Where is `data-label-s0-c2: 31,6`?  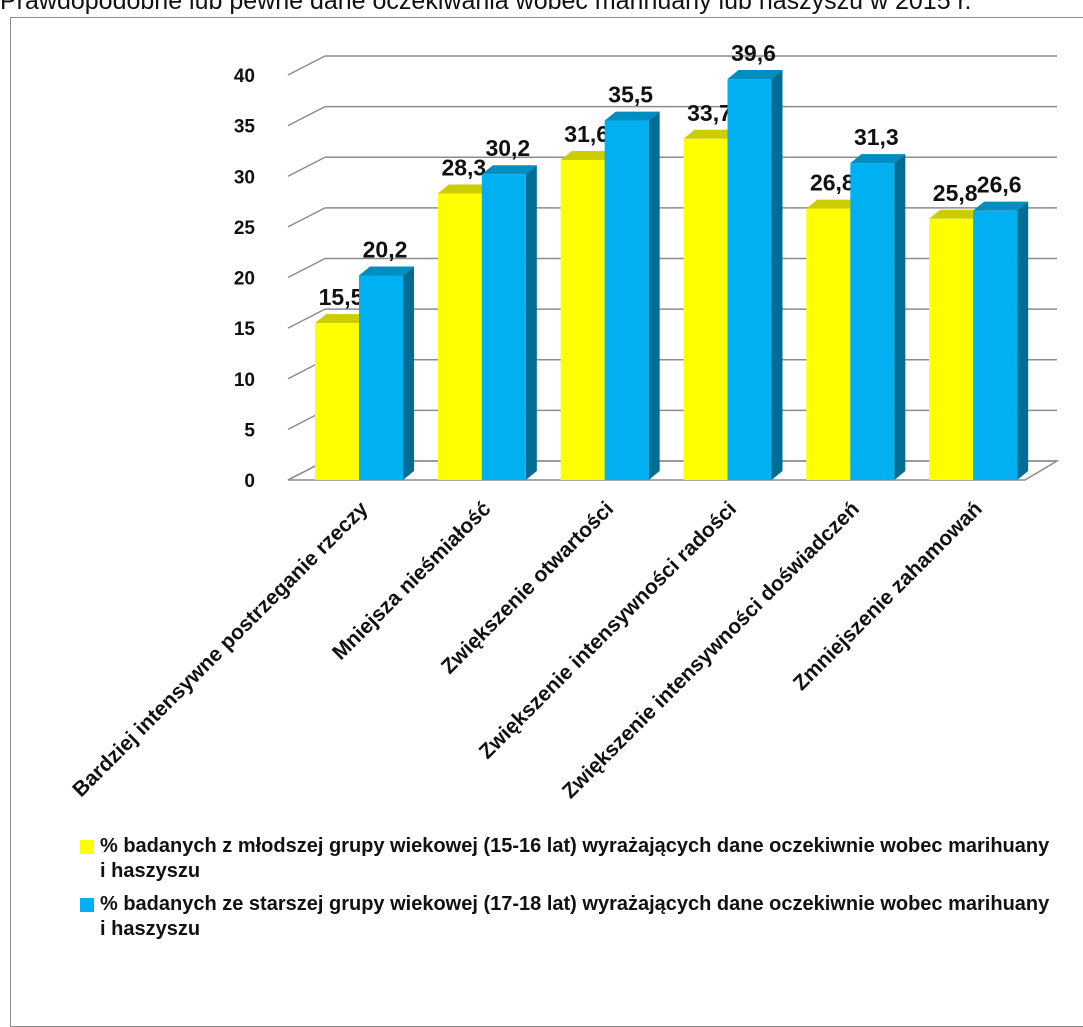 data-label-s0-c2: 31,6 is located at coordinates (586, 134).